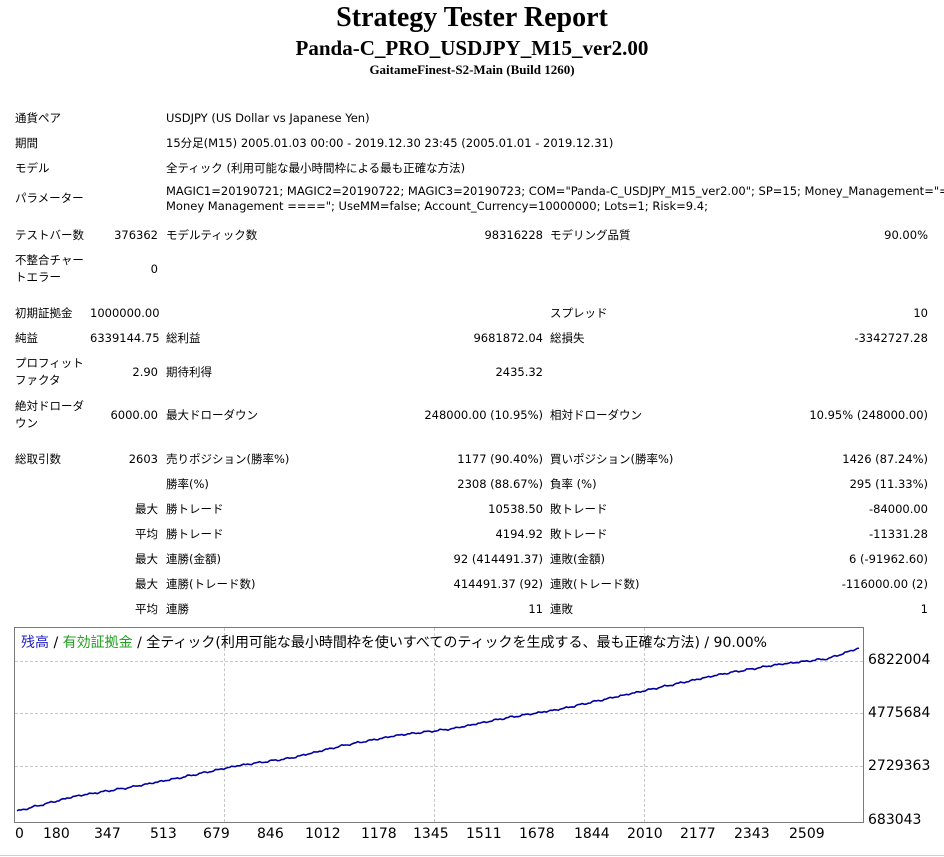  I want to click on spread-label: スプレッド, so click(579, 313).